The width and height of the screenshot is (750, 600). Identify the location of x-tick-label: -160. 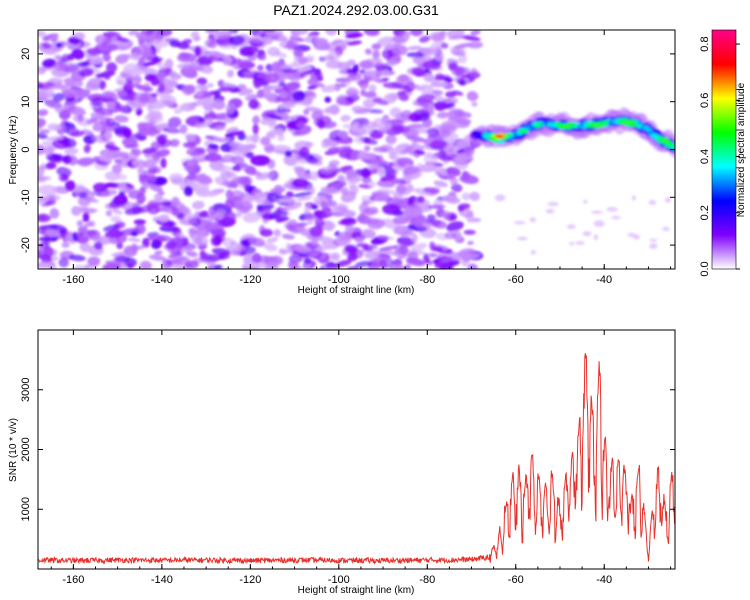
(73, 580).